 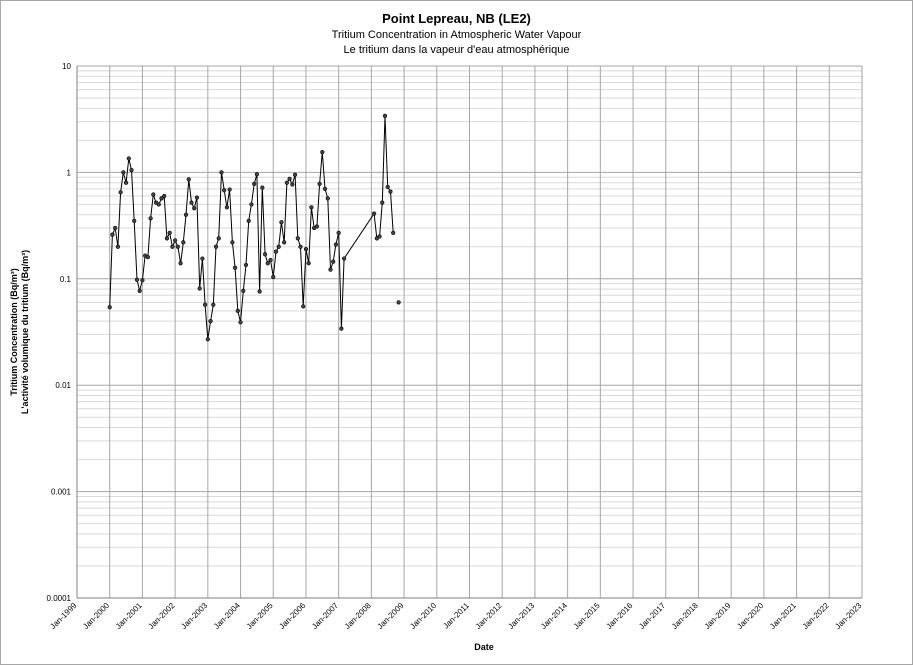 I want to click on x-tick-label: Jan-2021, so click(x=783, y=616).